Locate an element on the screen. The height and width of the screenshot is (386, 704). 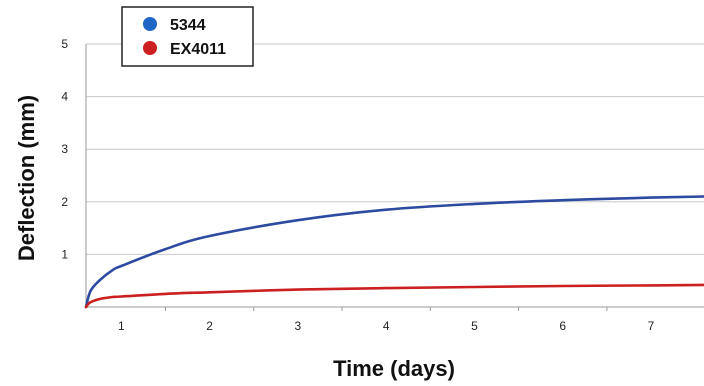
legend-marker-ex4011 is located at coordinates (150, 48).